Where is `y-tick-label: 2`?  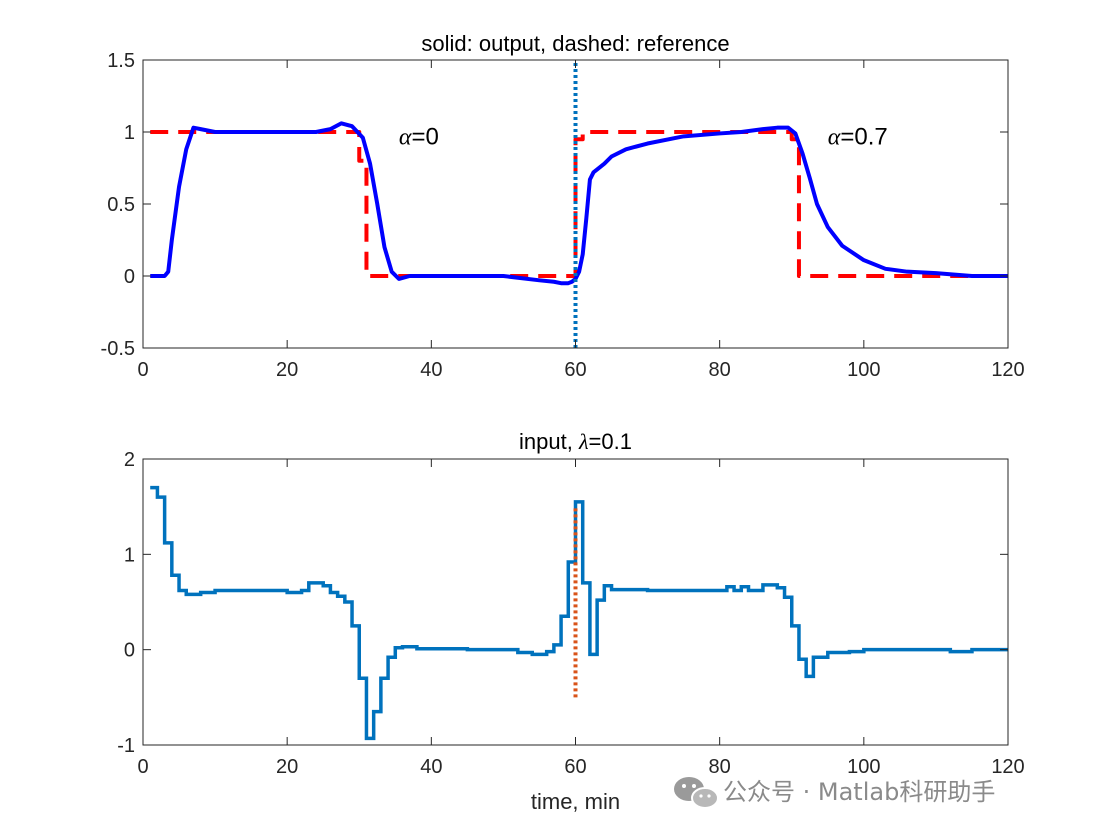
y-tick-label: 2 is located at coordinates (129, 460).